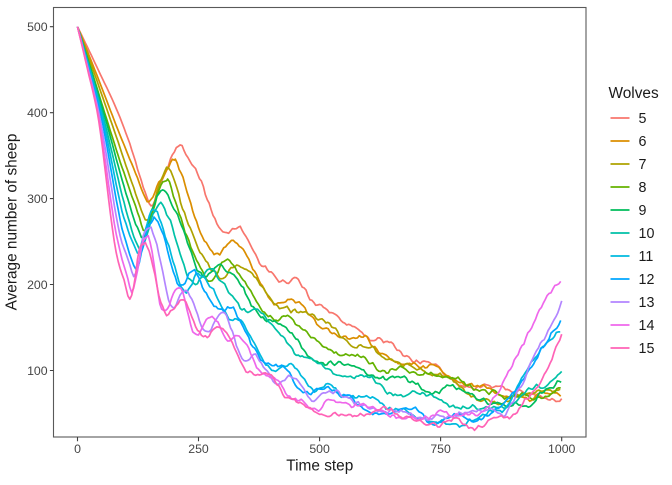  What do you see at coordinates (562, 449) in the screenshot?
I see `svg-text: 1000` at bounding box center [562, 449].